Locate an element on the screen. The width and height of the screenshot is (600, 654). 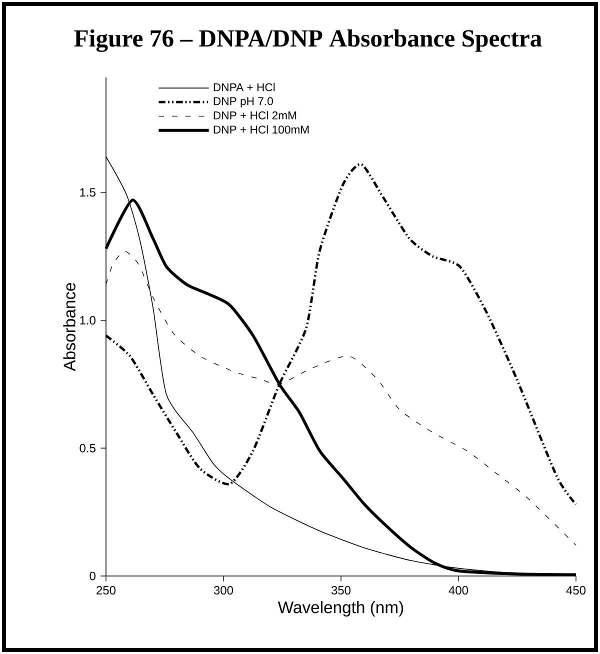
chart-title: Figure 76 – DNPA/DNP Absorbance Spectra is located at coordinates (308, 40).